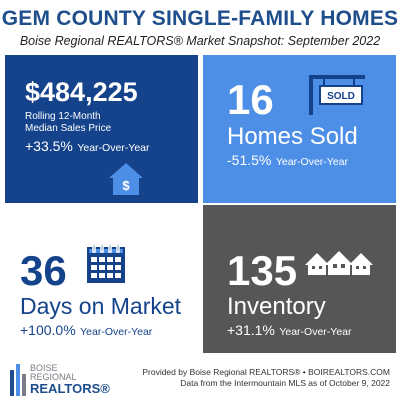  I want to click on median-price-label: Rolling 12-Month Median Sales Price, so click(68, 123).